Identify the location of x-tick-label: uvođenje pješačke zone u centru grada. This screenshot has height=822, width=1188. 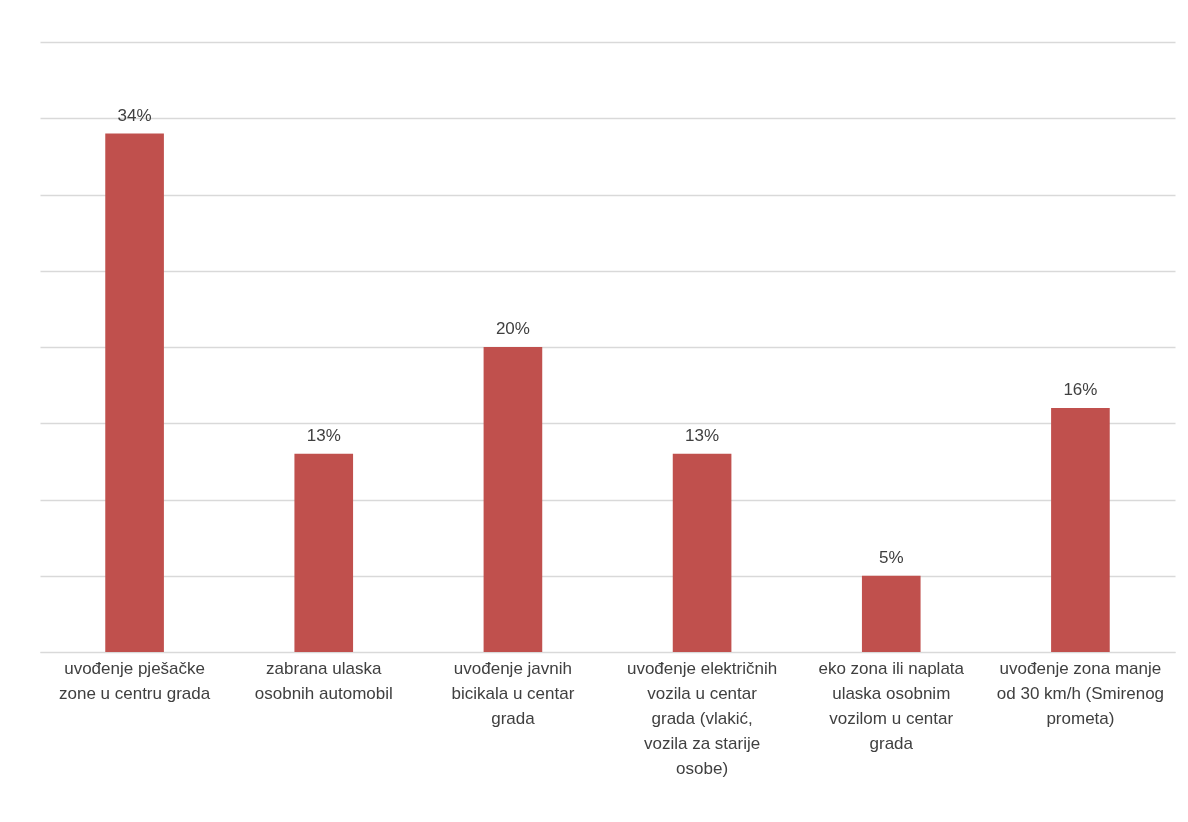
(134, 680).